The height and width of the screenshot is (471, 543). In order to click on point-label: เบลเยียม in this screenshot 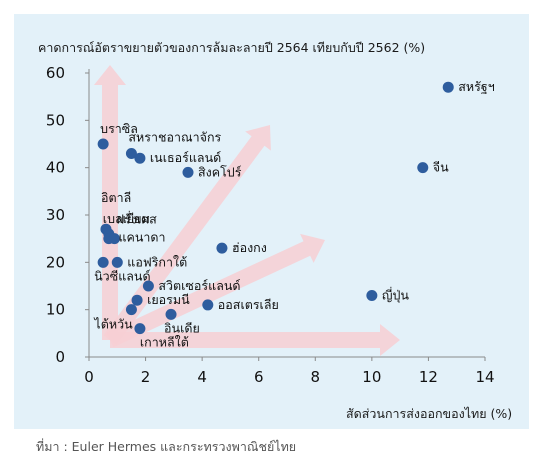, I will do `click(126, 218)`.